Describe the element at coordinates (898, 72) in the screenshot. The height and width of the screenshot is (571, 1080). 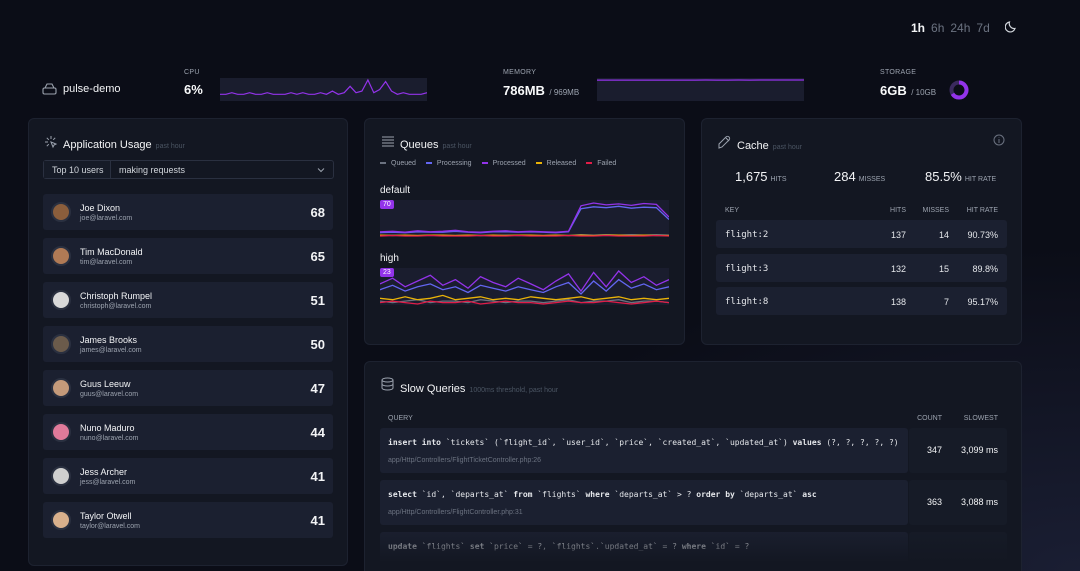
I see `storage-label: STORAGE` at that location.